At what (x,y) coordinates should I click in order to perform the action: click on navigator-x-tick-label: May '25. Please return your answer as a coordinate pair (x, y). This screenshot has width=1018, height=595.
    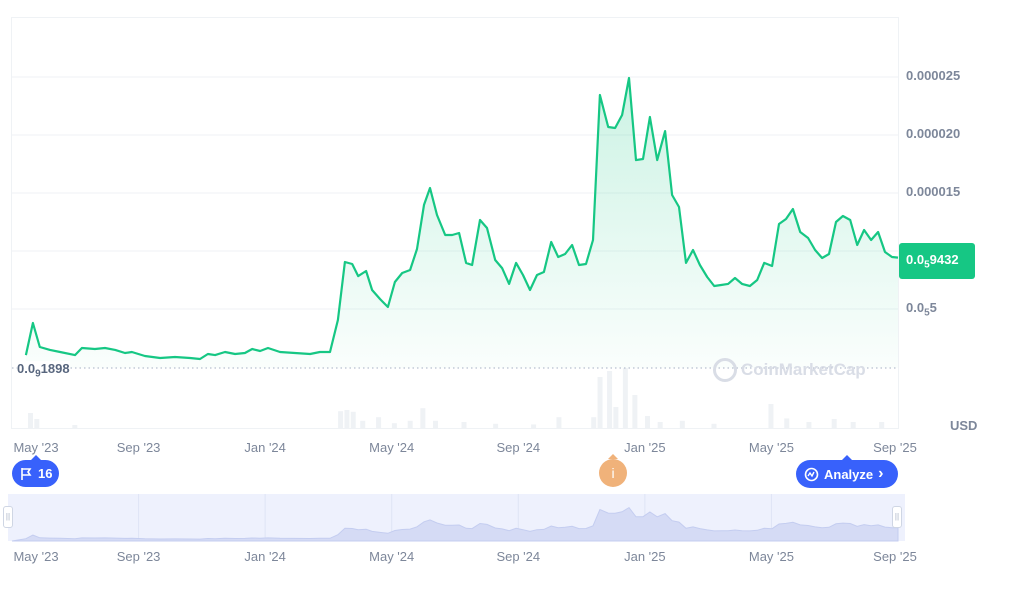
    Looking at the image, I should click on (771, 556).